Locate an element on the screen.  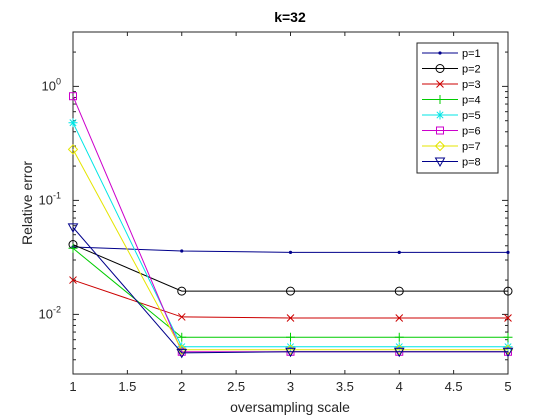
legend-entry: p=5 is located at coordinates (451, 116).